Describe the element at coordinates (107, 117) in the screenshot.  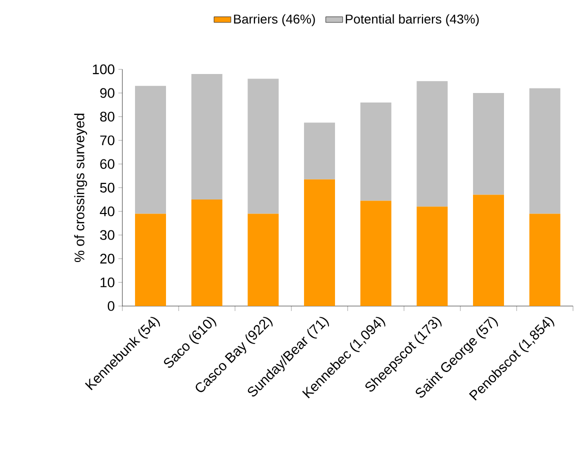
I see `y-tick-label: 80` at that location.